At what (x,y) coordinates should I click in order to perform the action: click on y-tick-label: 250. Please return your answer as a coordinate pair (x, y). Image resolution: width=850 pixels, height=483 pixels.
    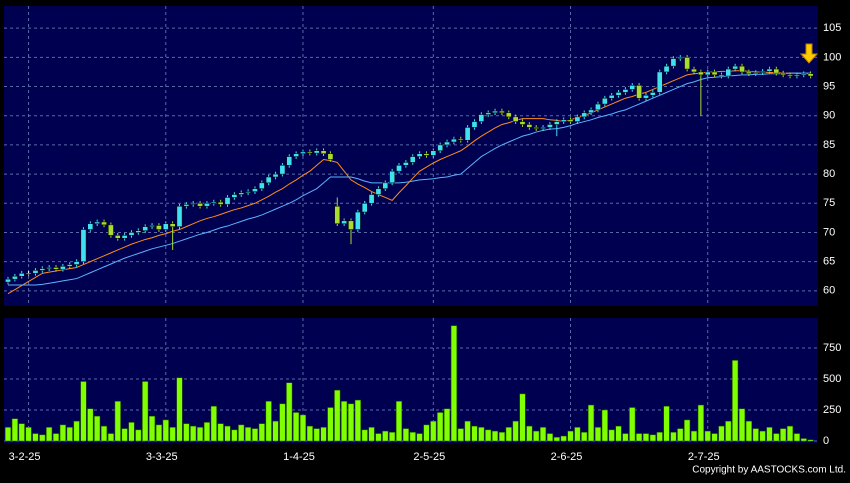
    Looking at the image, I should click on (832, 410).